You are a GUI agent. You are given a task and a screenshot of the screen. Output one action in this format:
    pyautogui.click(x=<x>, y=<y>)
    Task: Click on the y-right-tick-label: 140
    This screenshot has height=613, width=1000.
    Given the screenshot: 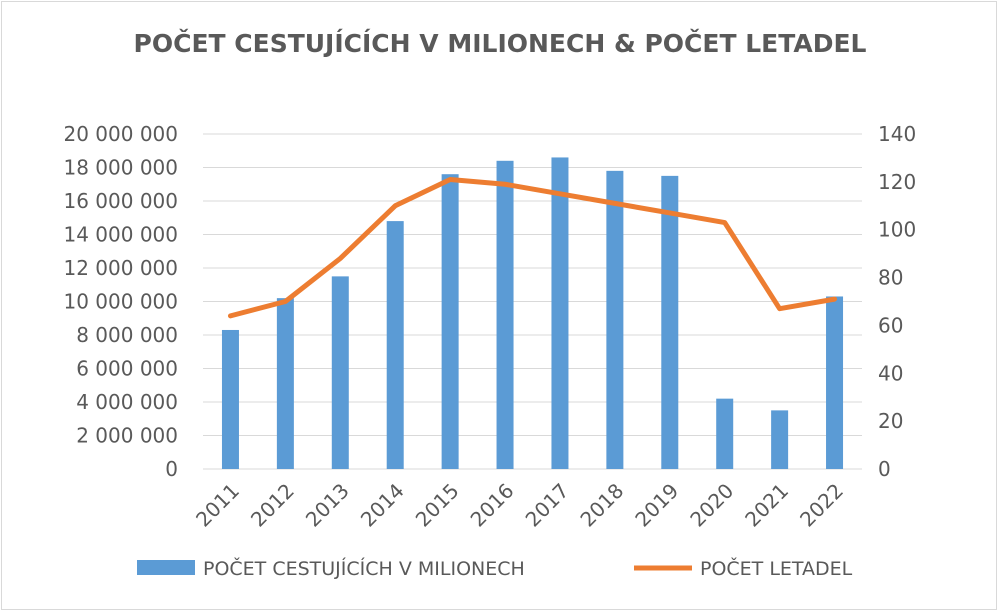 What is the action you would take?
    pyautogui.click(x=897, y=134)
    